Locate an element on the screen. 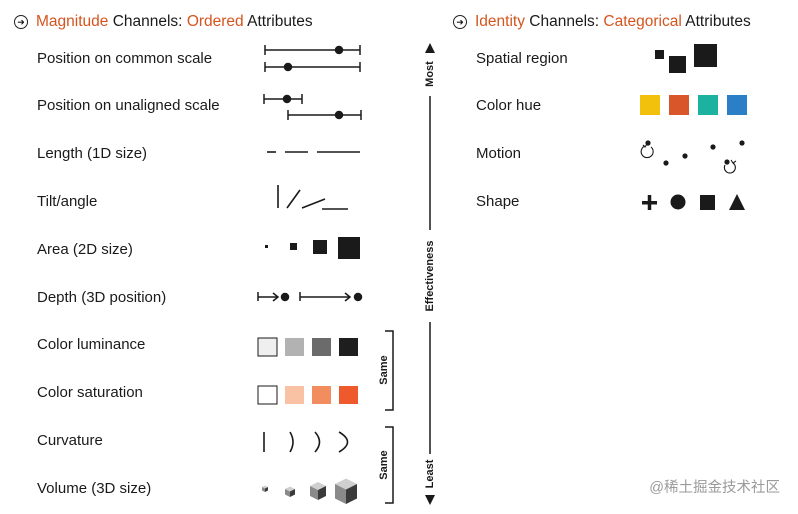 The height and width of the screenshot is (514, 798). channel-label-saturation: Color saturation is located at coordinates (90, 392).